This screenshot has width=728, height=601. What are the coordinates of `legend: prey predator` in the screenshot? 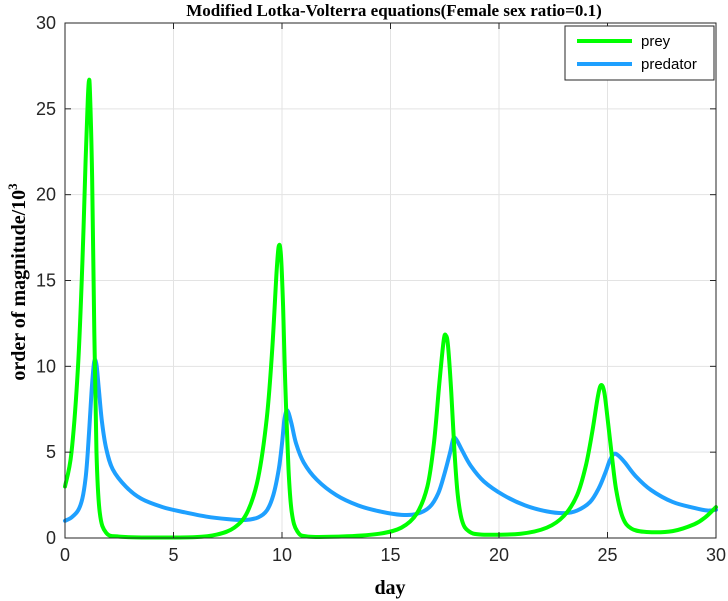 It's located at (639, 53).